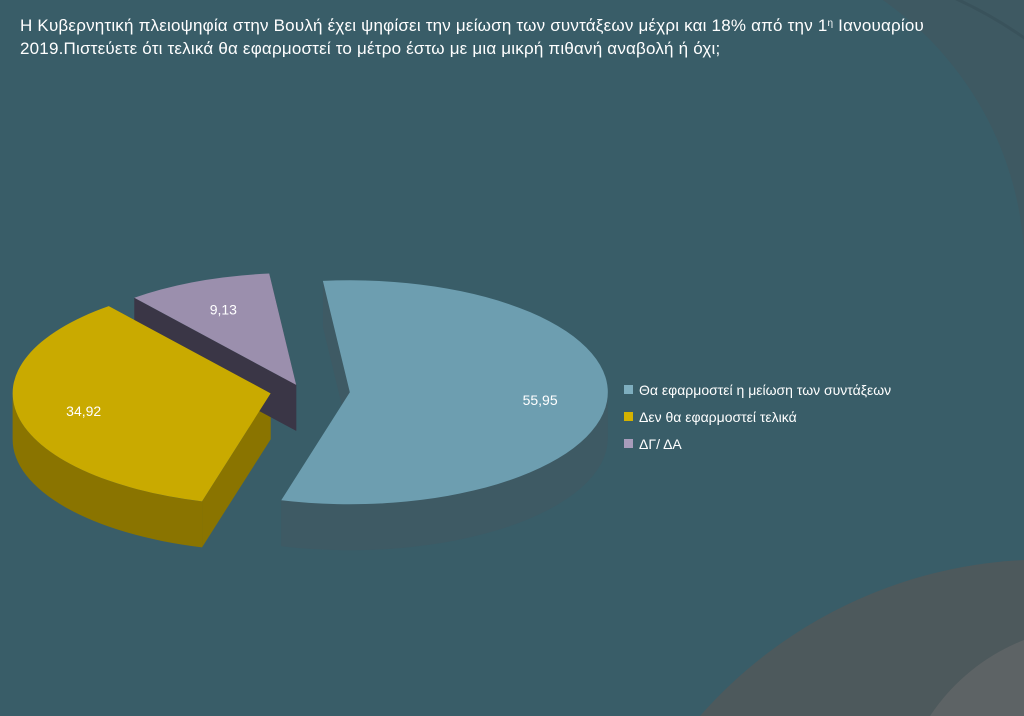 Image resolution: width=1024 pixels, height=716 pixels. What do you see at coordinates (83, 411) in the screenshot?
I see `data-label-not-implemented: 34,92` at bounding box center [83, 411].